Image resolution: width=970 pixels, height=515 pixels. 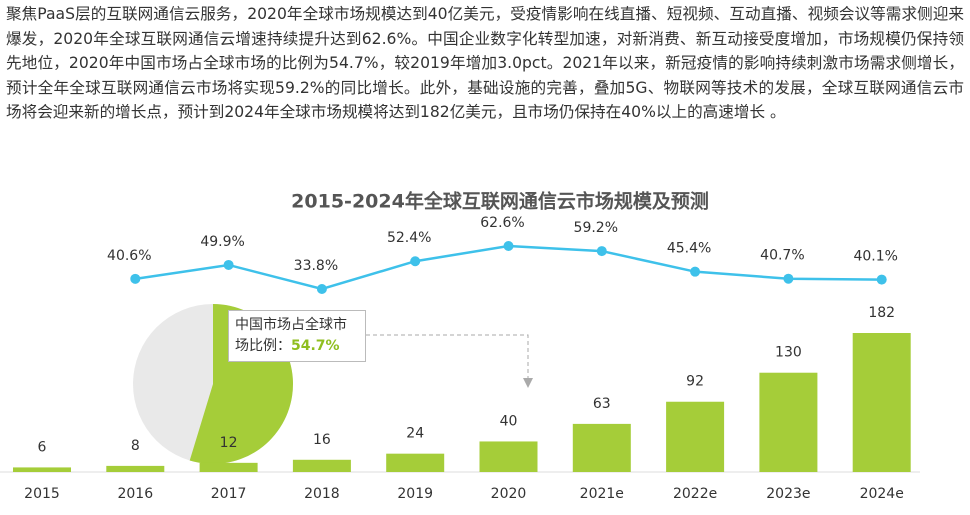 I want to click on x-tick-label: 2017, so click(x=229, y=494).